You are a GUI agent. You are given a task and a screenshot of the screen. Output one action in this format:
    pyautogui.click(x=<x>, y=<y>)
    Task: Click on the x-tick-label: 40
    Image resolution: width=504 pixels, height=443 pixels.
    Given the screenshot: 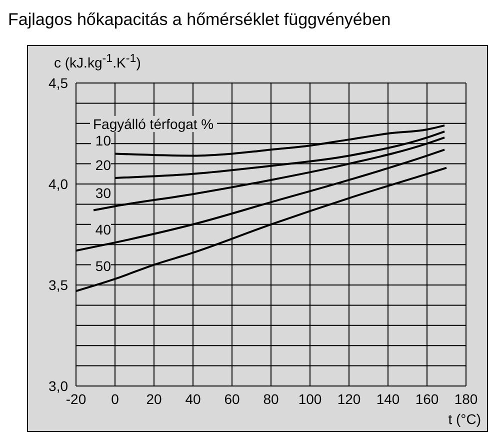 What is the action you would take?
    pyautogui.click(x=193, y=398)
    